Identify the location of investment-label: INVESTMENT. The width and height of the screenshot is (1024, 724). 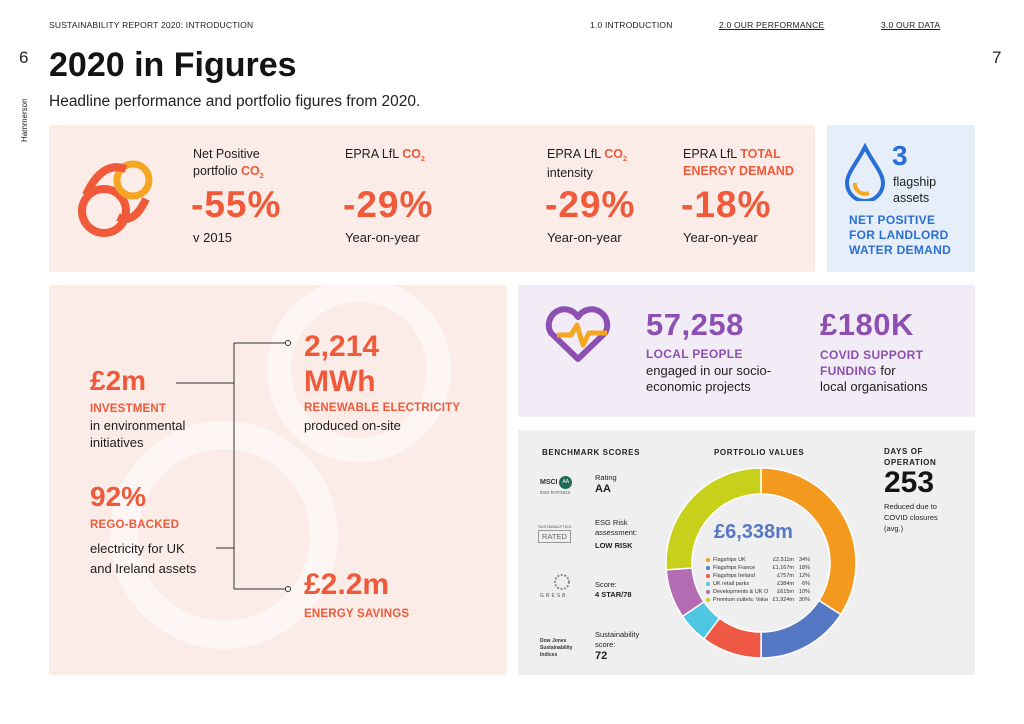
(128, 409).